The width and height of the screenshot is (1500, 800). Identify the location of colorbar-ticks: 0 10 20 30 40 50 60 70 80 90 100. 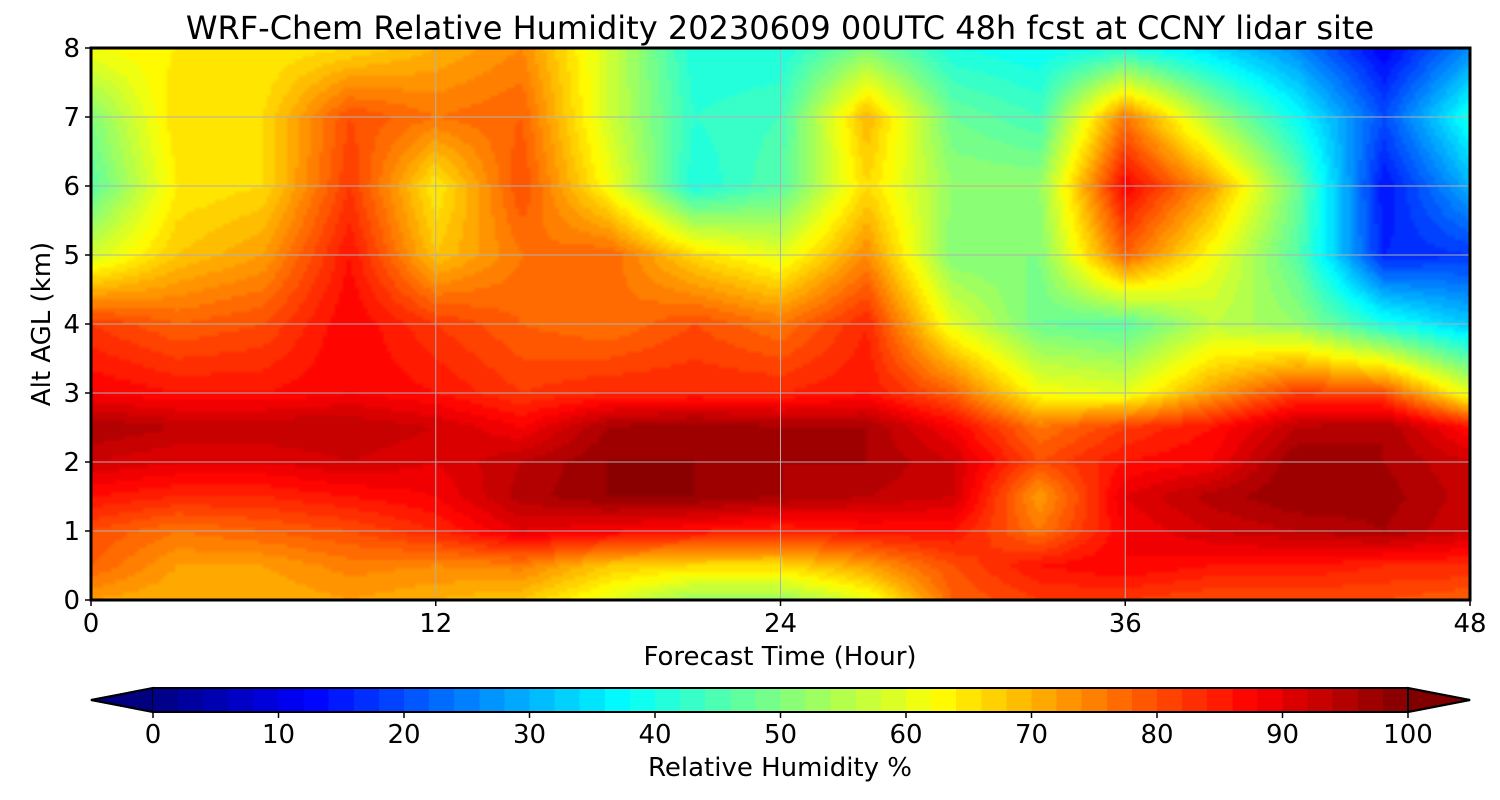
(789, 731).